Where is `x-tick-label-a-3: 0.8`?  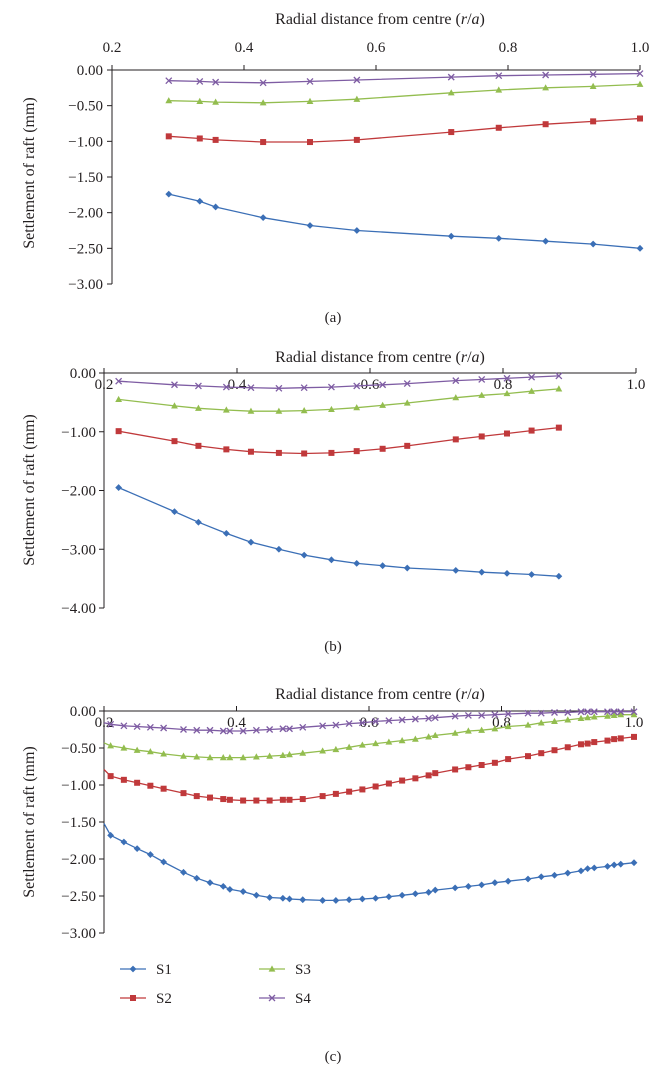 x-tick-label-a-3: 0.8 is located at coordinates (508, 48).